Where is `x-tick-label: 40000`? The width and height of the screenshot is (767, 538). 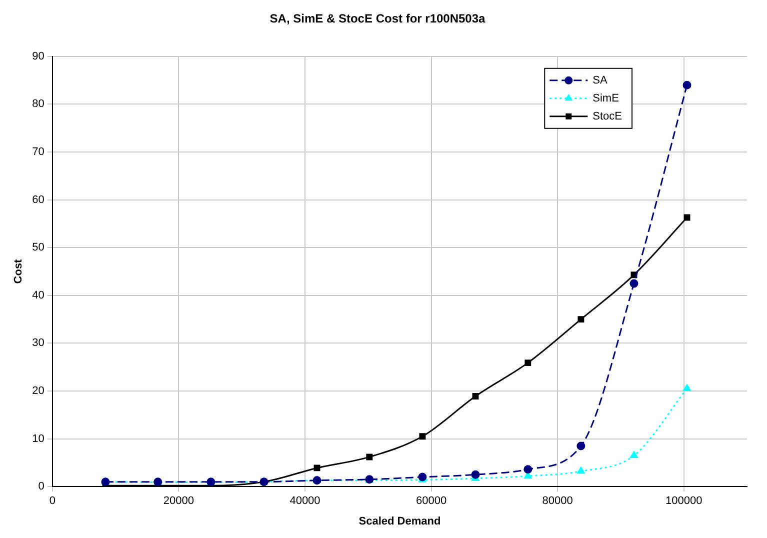 x-tick-label: 40000 is located at coordinates (305, 501).